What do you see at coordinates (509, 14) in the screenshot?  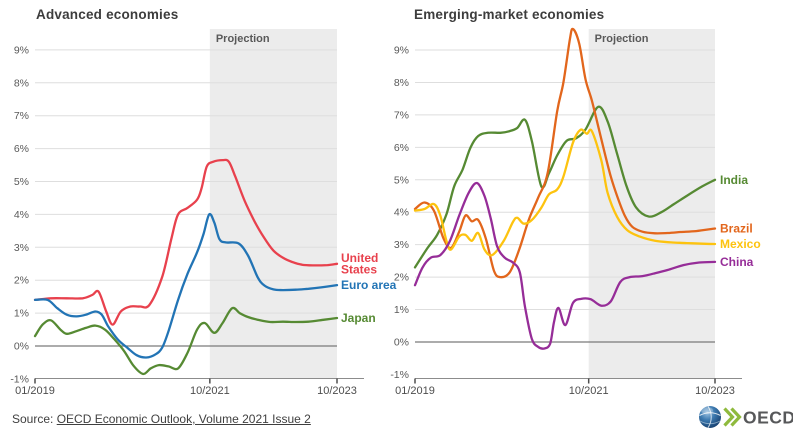 I see `emerging-market-economies-title: Emerging-market economies` at bounding box center [509, 14].